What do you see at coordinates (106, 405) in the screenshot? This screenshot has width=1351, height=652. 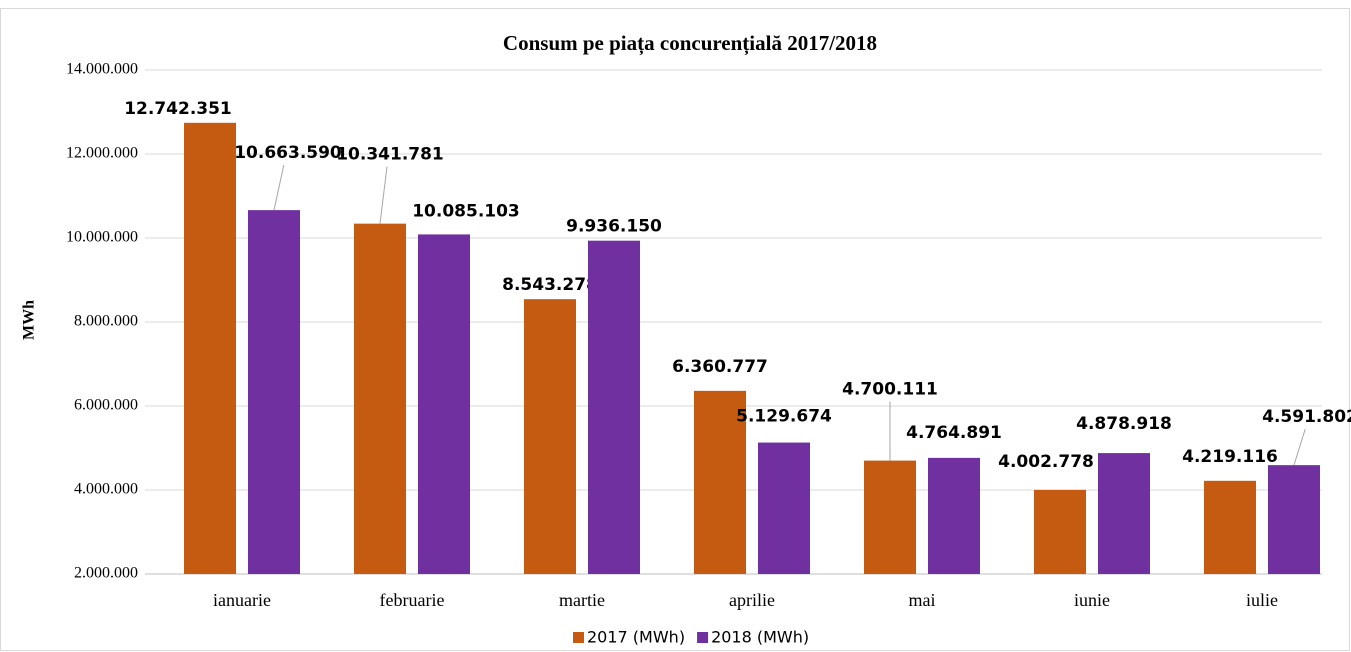 I see `y-tick-label: 6.000.000` at bounding box center [106, 405].